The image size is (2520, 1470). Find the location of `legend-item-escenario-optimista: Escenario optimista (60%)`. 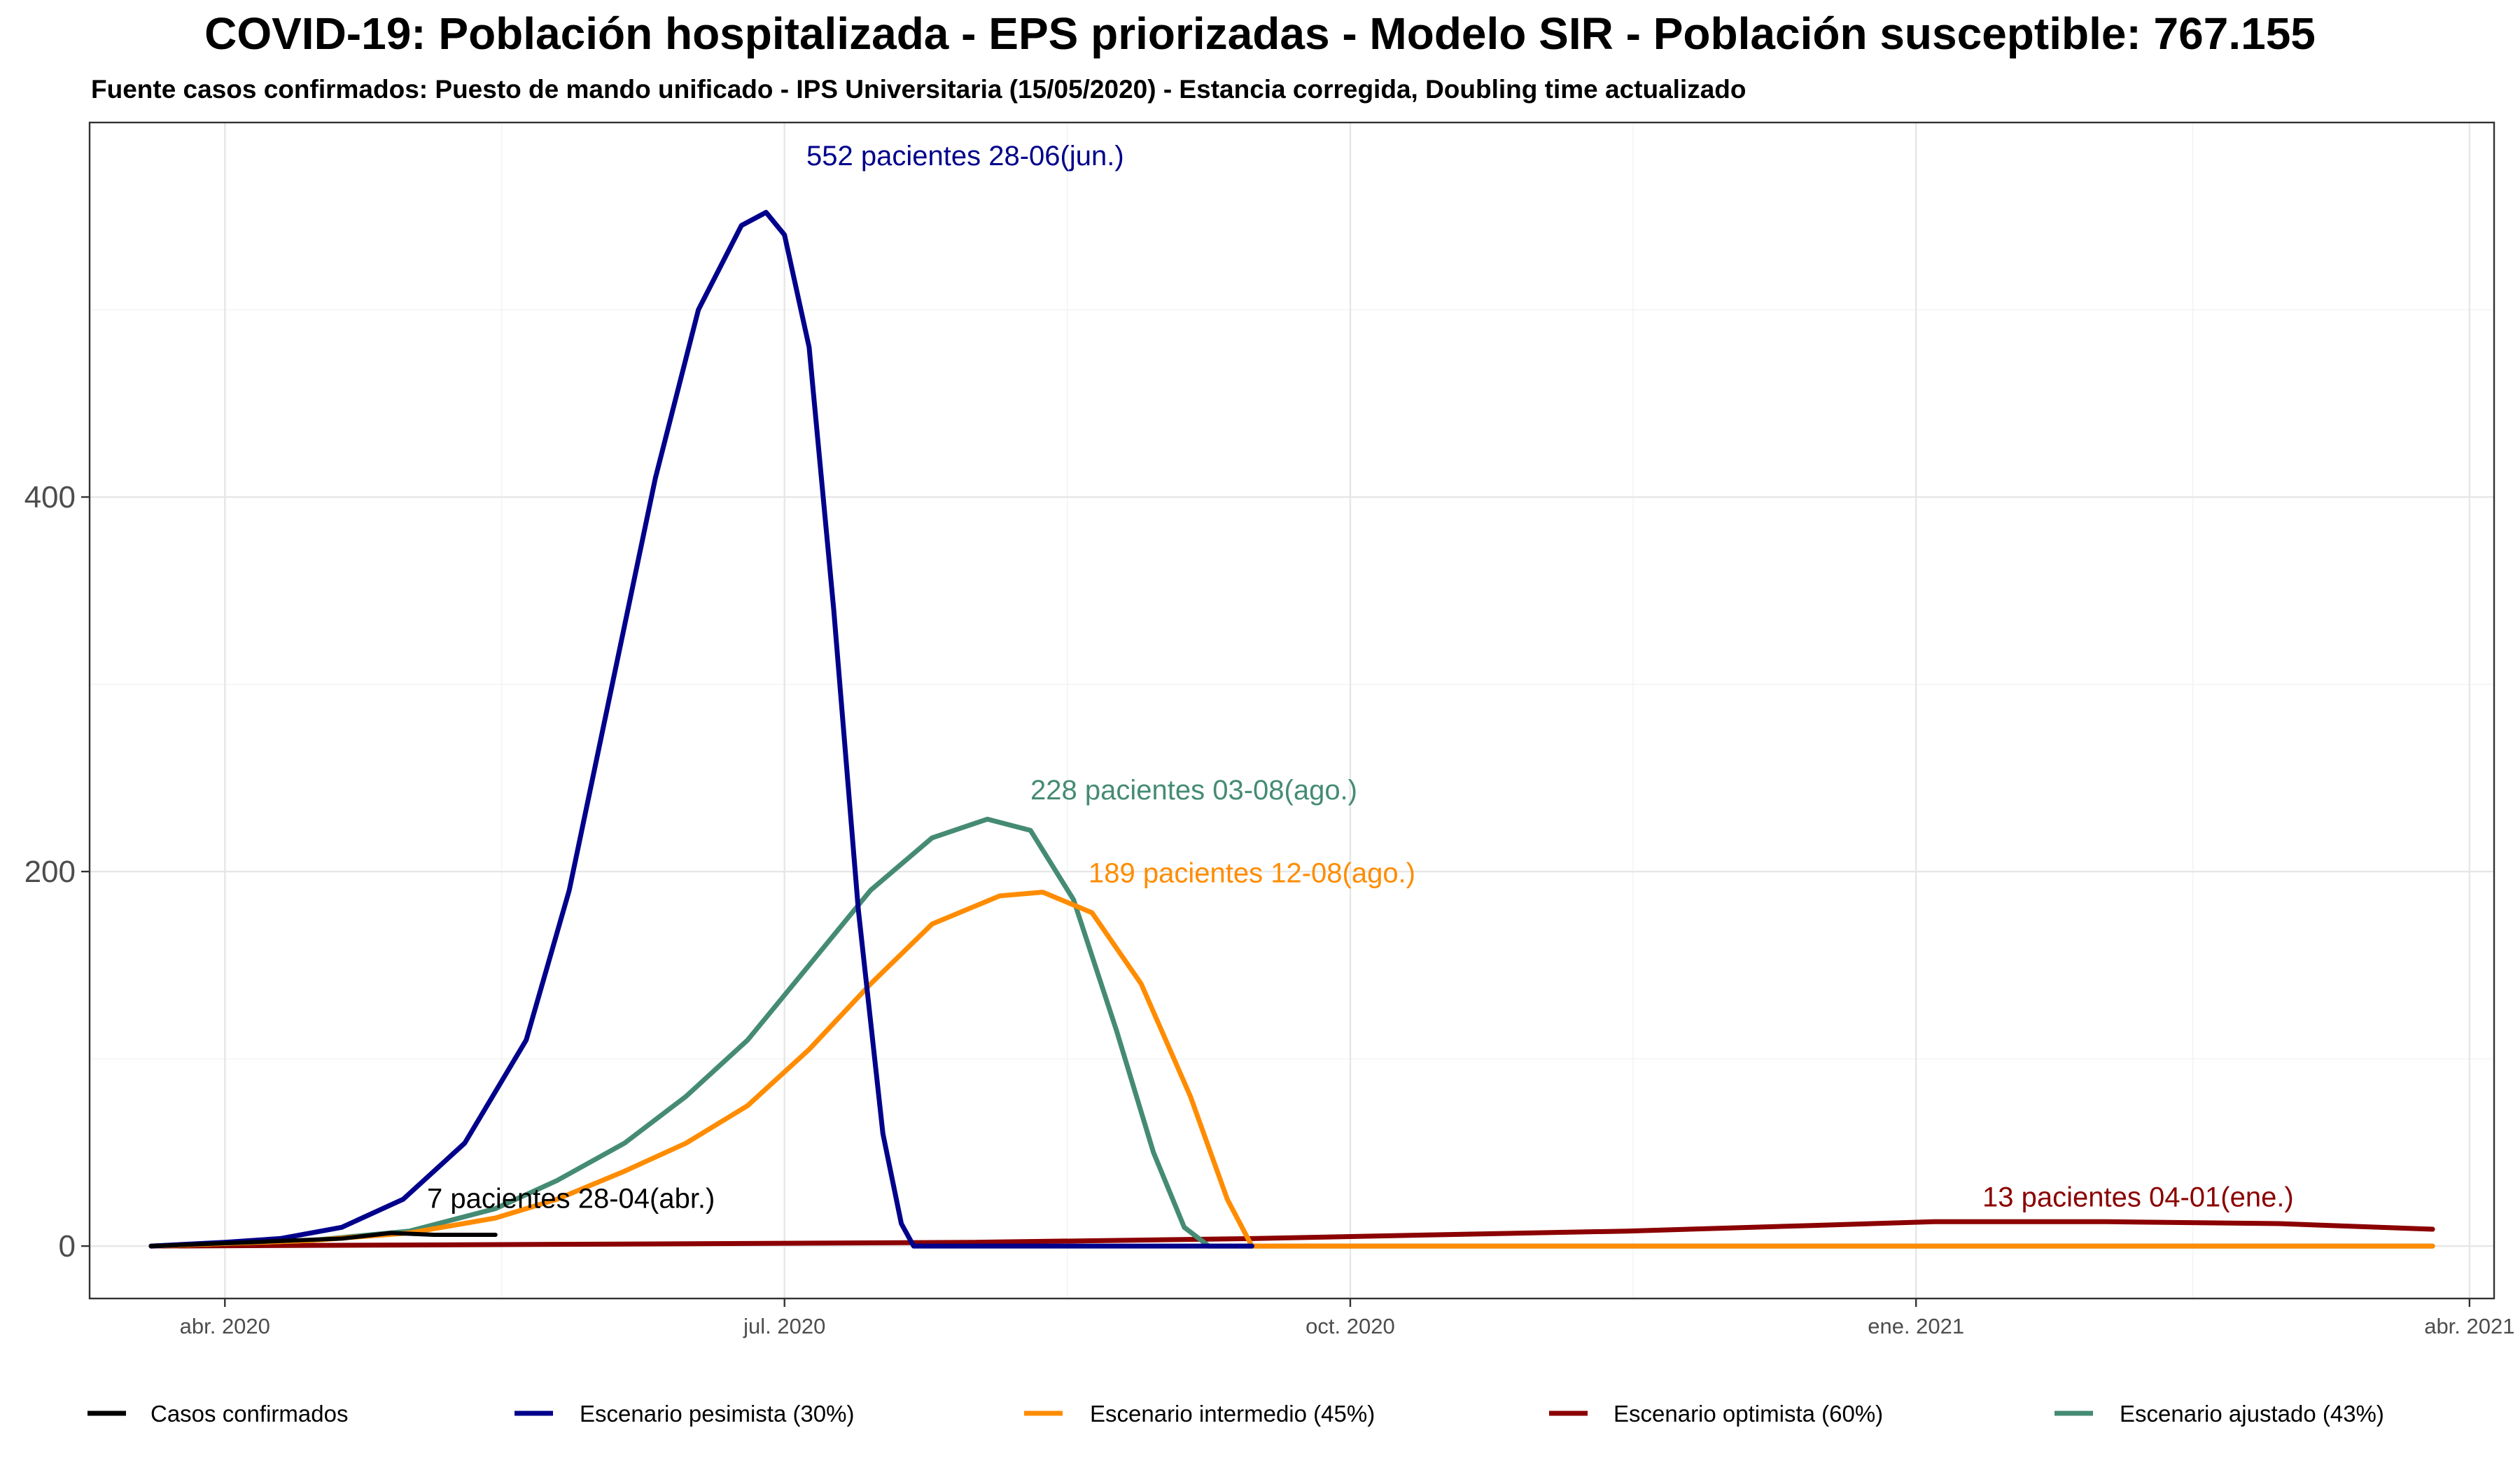

legend-item-escenario-optimista: Escenario optimista (60%) is located at coordinates (1716, 1414).